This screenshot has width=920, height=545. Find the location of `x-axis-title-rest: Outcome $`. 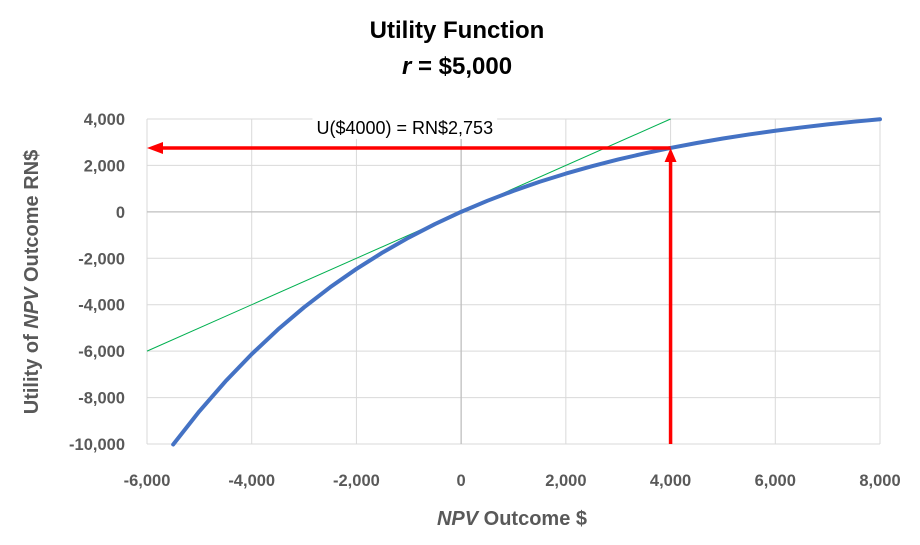

x-axis-title-rest: Outcome $ is located at coordinates (532, 519).